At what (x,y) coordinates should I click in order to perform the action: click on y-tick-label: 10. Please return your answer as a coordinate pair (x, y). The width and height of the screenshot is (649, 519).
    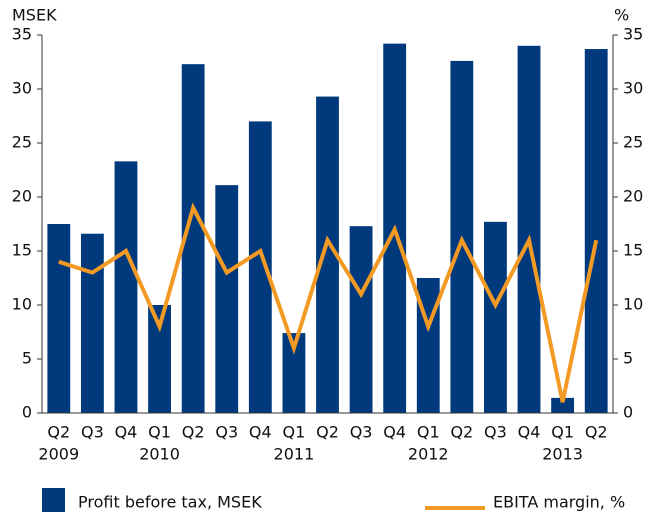
    Looking at the image, I should click on (22, 304).